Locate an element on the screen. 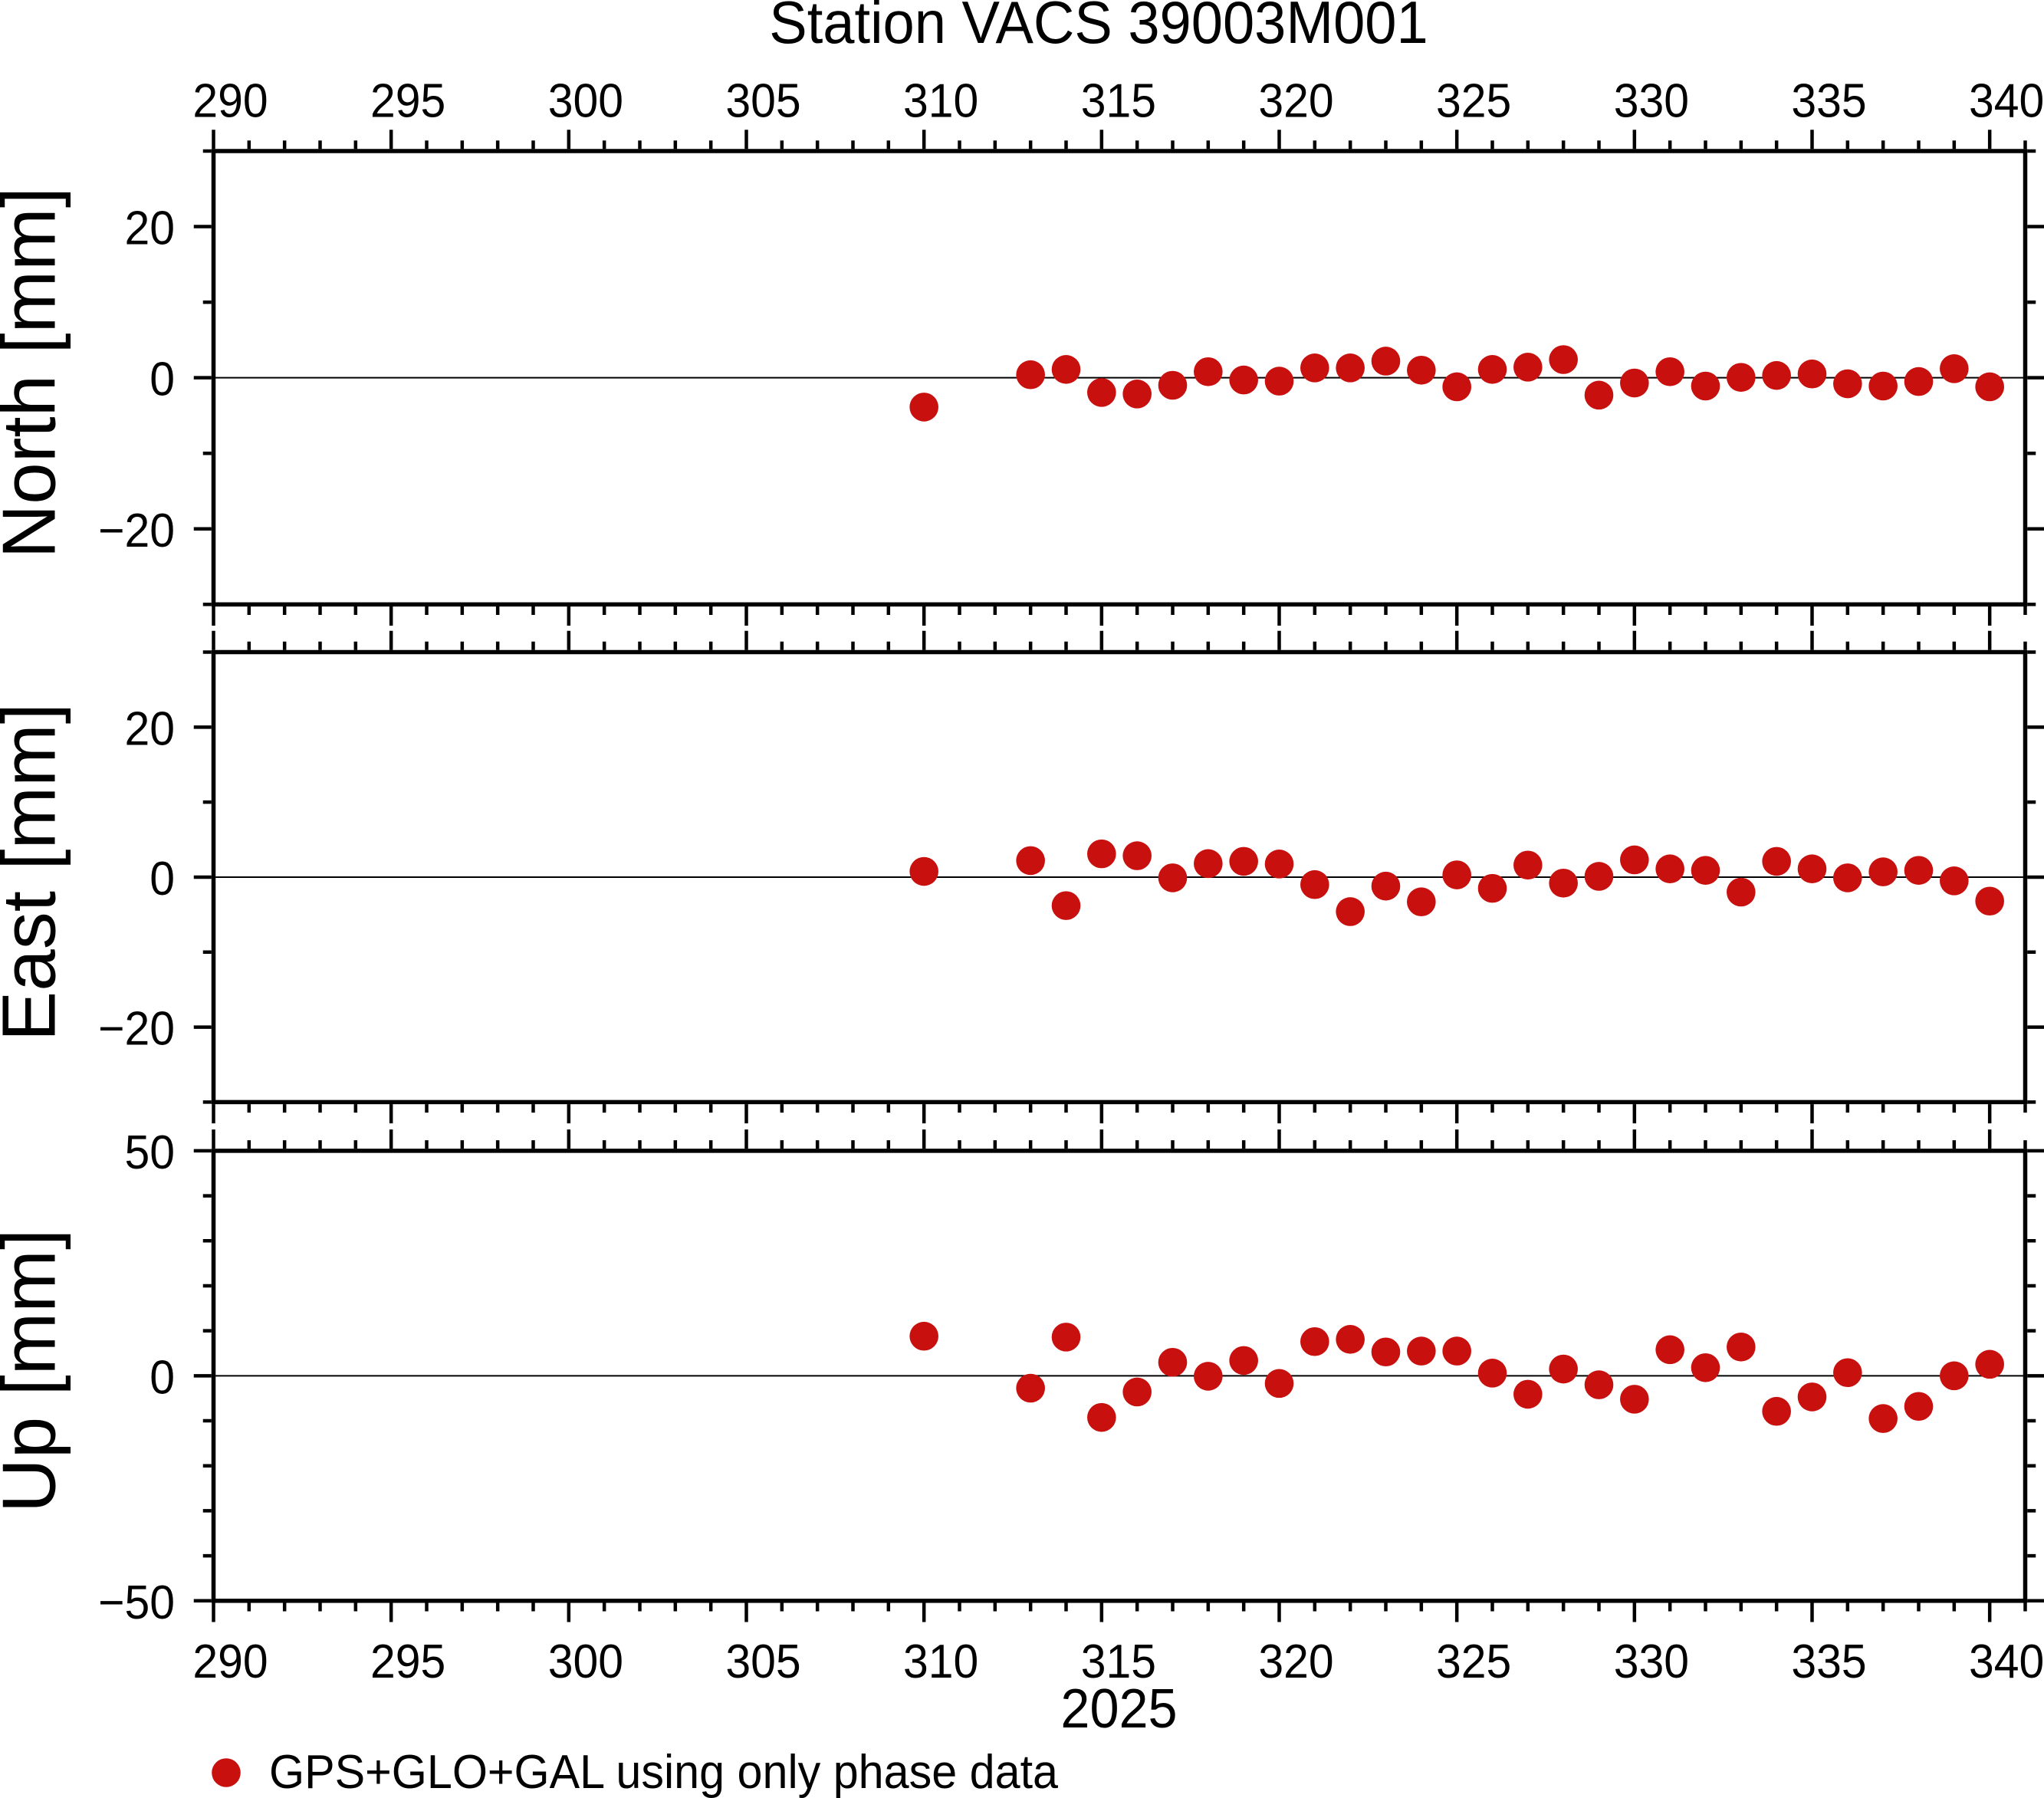  svg-text: 50 is located at coordinates (149, 1153).